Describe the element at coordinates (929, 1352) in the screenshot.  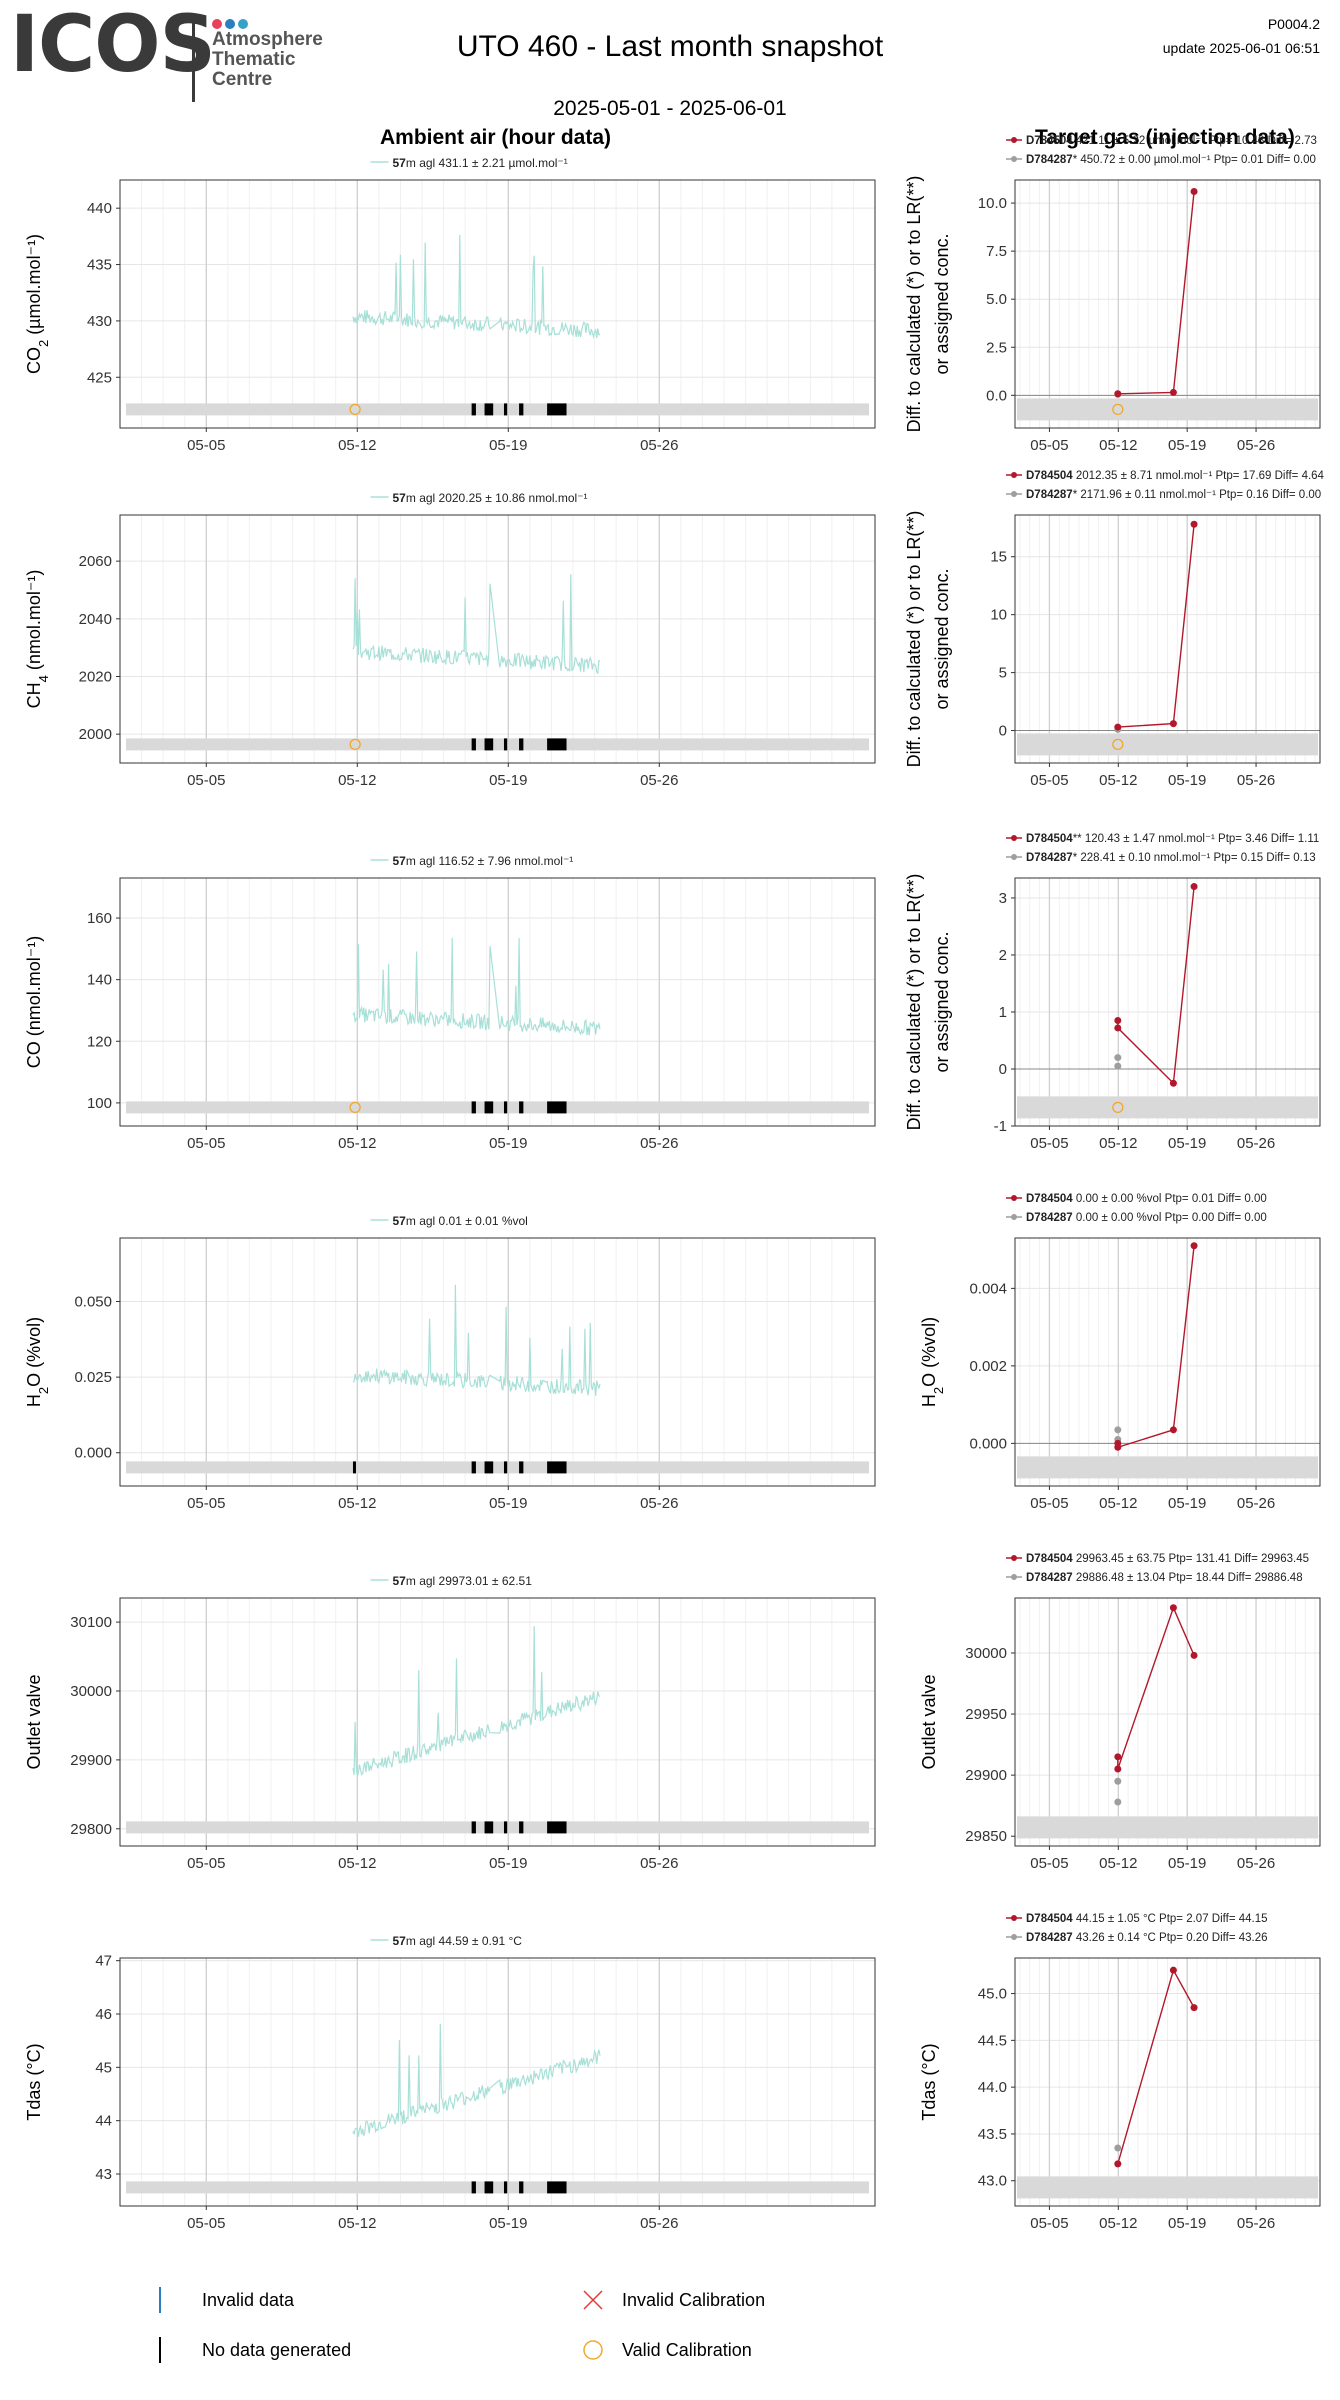
I see `y-axis-label-rest: O (%vol)` at that location.